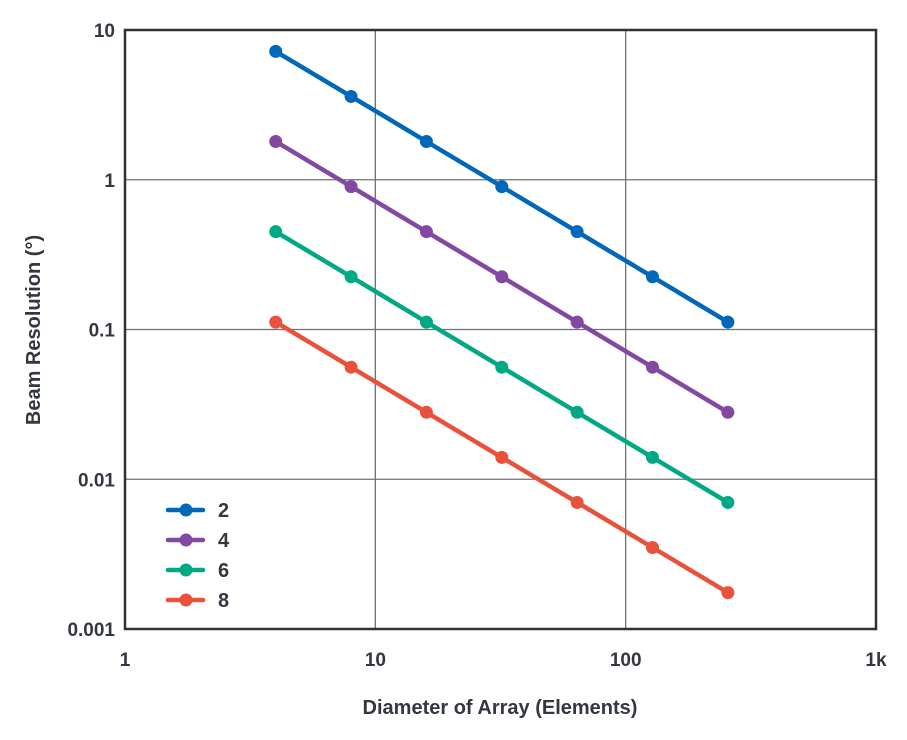  I want to click on y-tick-label: 1, so click(109, 181).